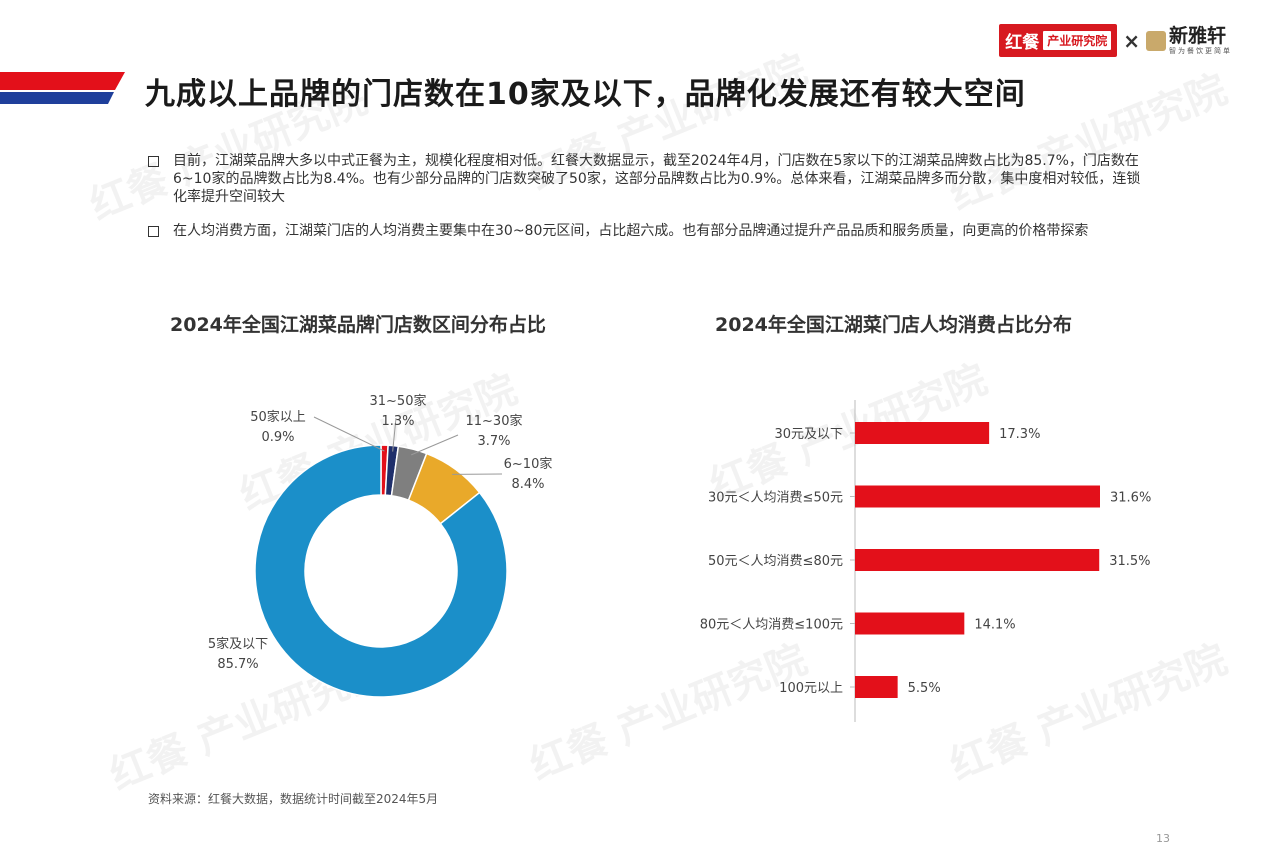  What do you see at coordinates (237, 664) in the screenshot?
I see `slice-value-label: 85.7%` at bounding box center [237, 664].